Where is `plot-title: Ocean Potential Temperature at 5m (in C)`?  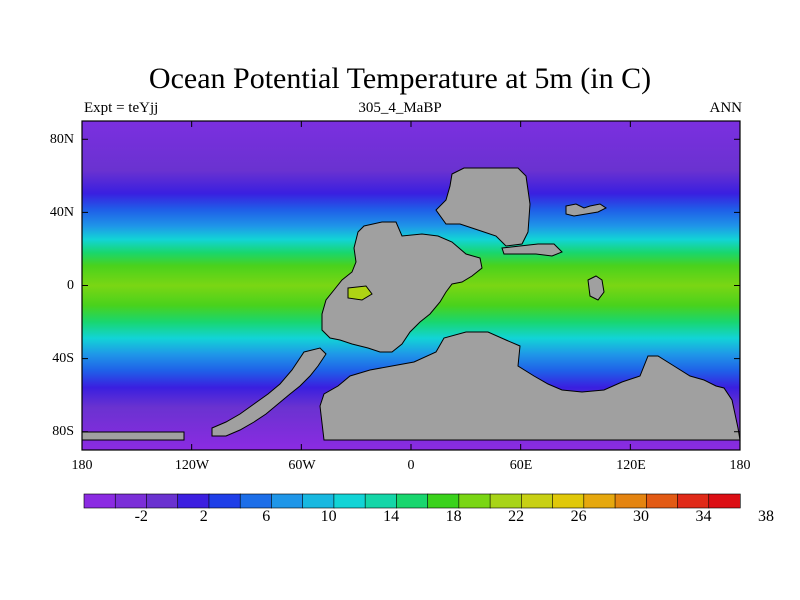
plot-title: Ocean Potential Temperature at 5m (in C) is located at coordinates (400, 78).